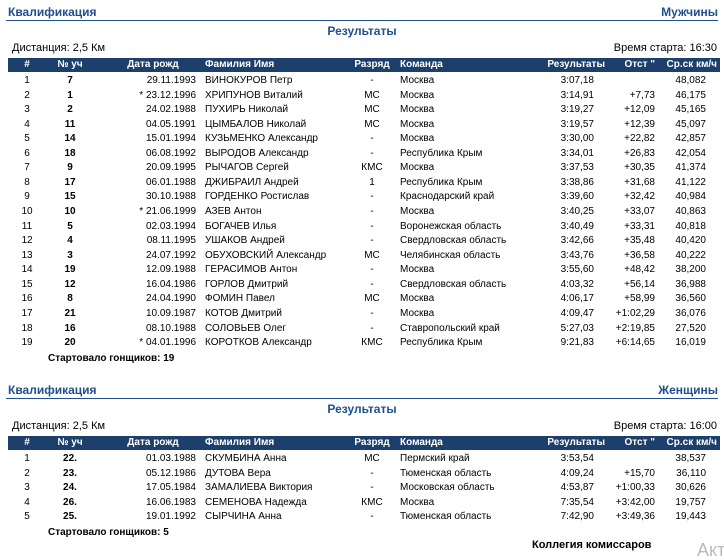 The height and width of the screenshot is (560, 724). What do you see at coordinates (111, 358) in the screenshot?
I see `started-count: Стартовало гонщиков: 19` at bounding box center [111, 358].